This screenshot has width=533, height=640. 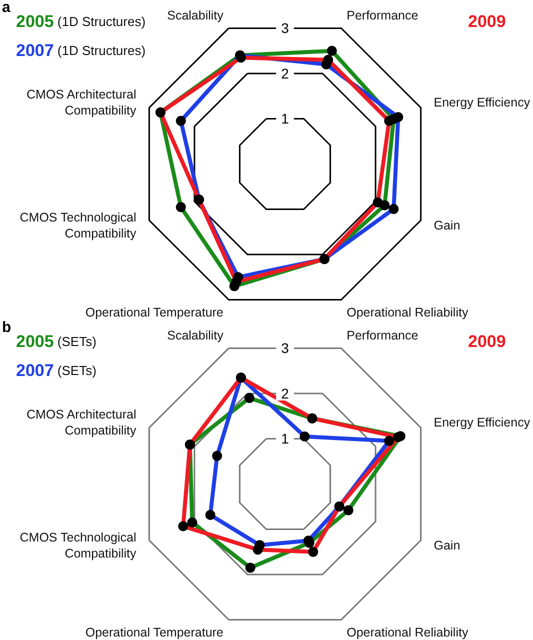 What do you see at coordinates (56, 341) in the screenshot?
I see `text: 2005 (SETs)` at bounding box center [56, 341].